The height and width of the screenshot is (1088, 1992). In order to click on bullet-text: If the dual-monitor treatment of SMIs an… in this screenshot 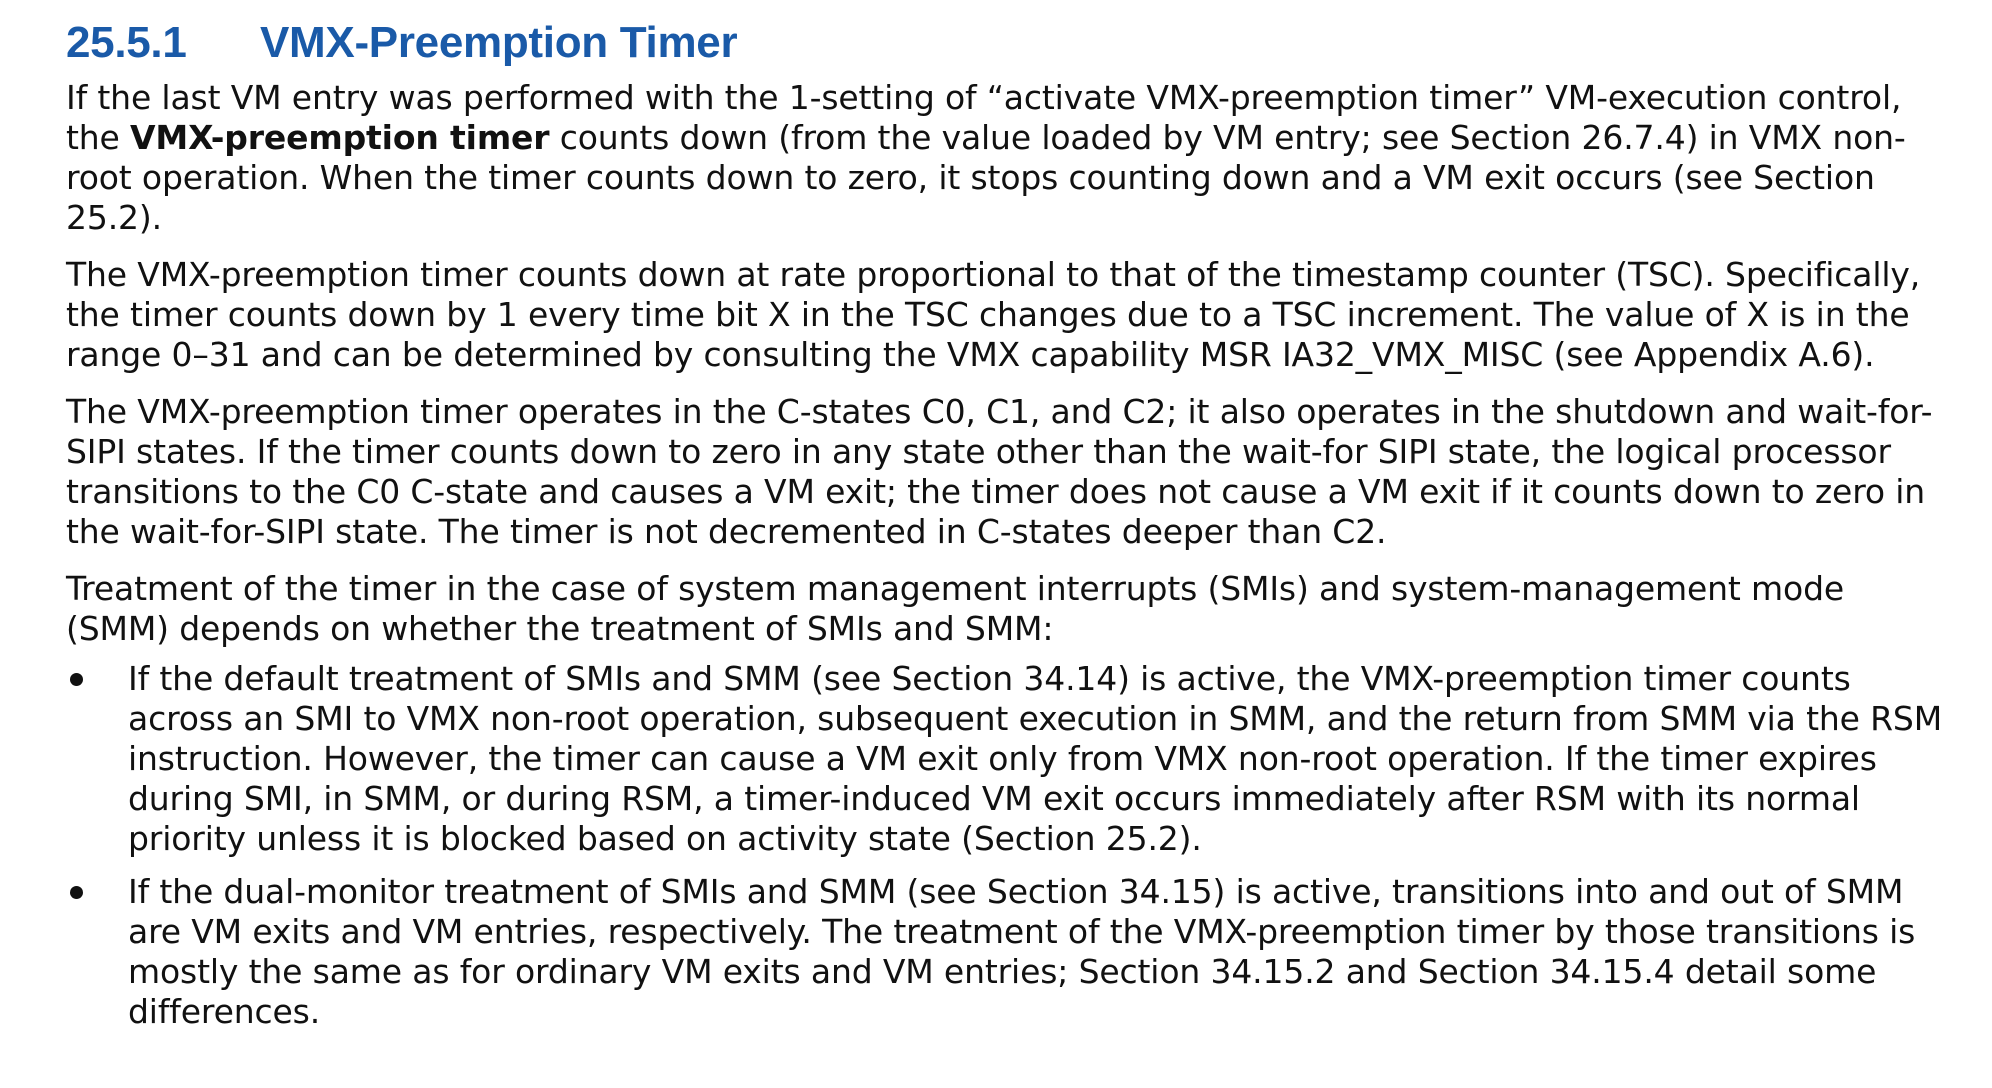, I will do `click(1022, 951)`.